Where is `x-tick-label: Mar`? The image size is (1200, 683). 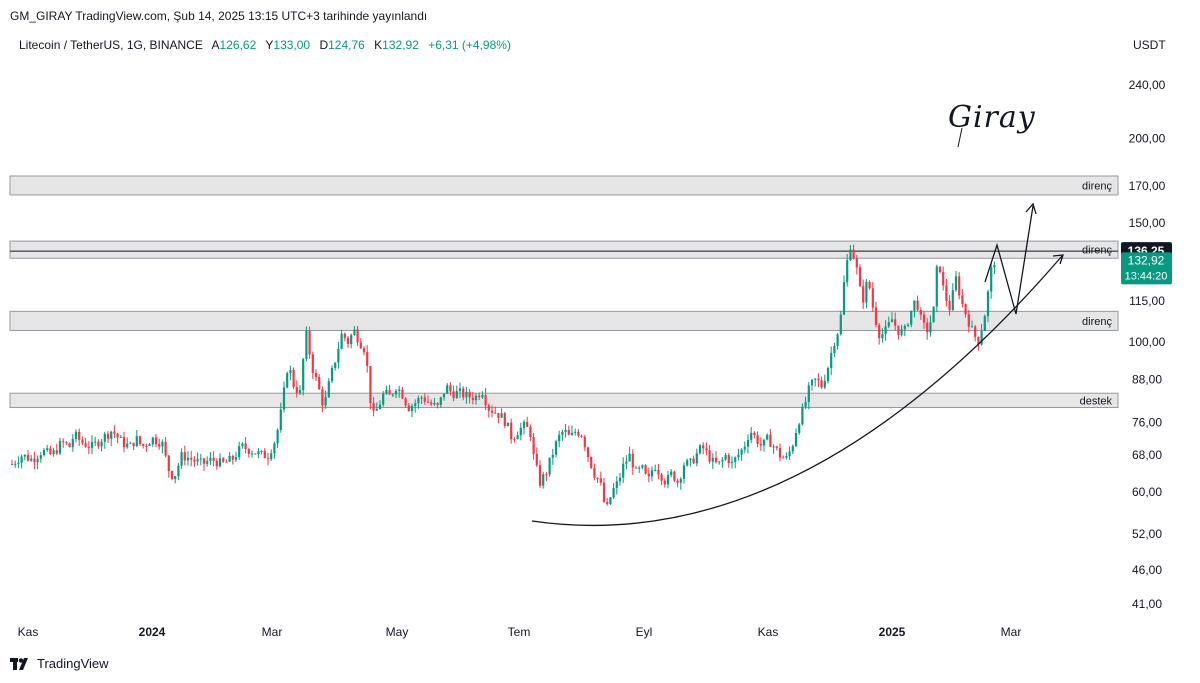 x-tick-label: Mar is located at coordinates (272, 632).